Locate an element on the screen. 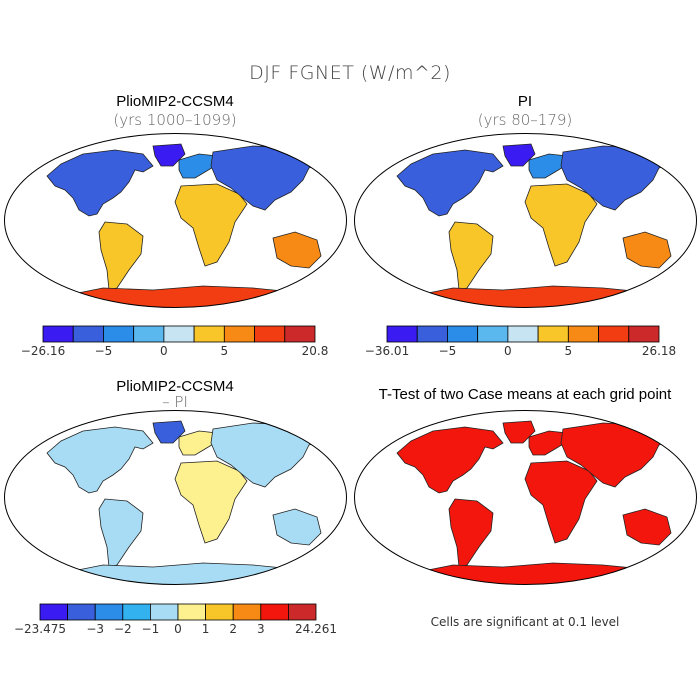 Image resolution: width=700 pixels, height=700 pixels. map-pliomip2-ccsm4 is located at coordinates (175, 220).